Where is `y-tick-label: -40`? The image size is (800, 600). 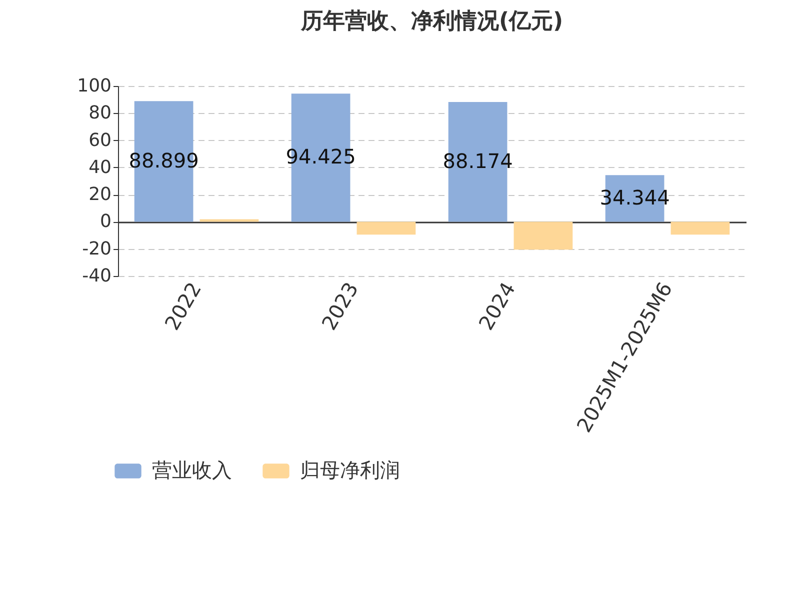
y-tick-label: -40 is located at coordinates (97, 276).